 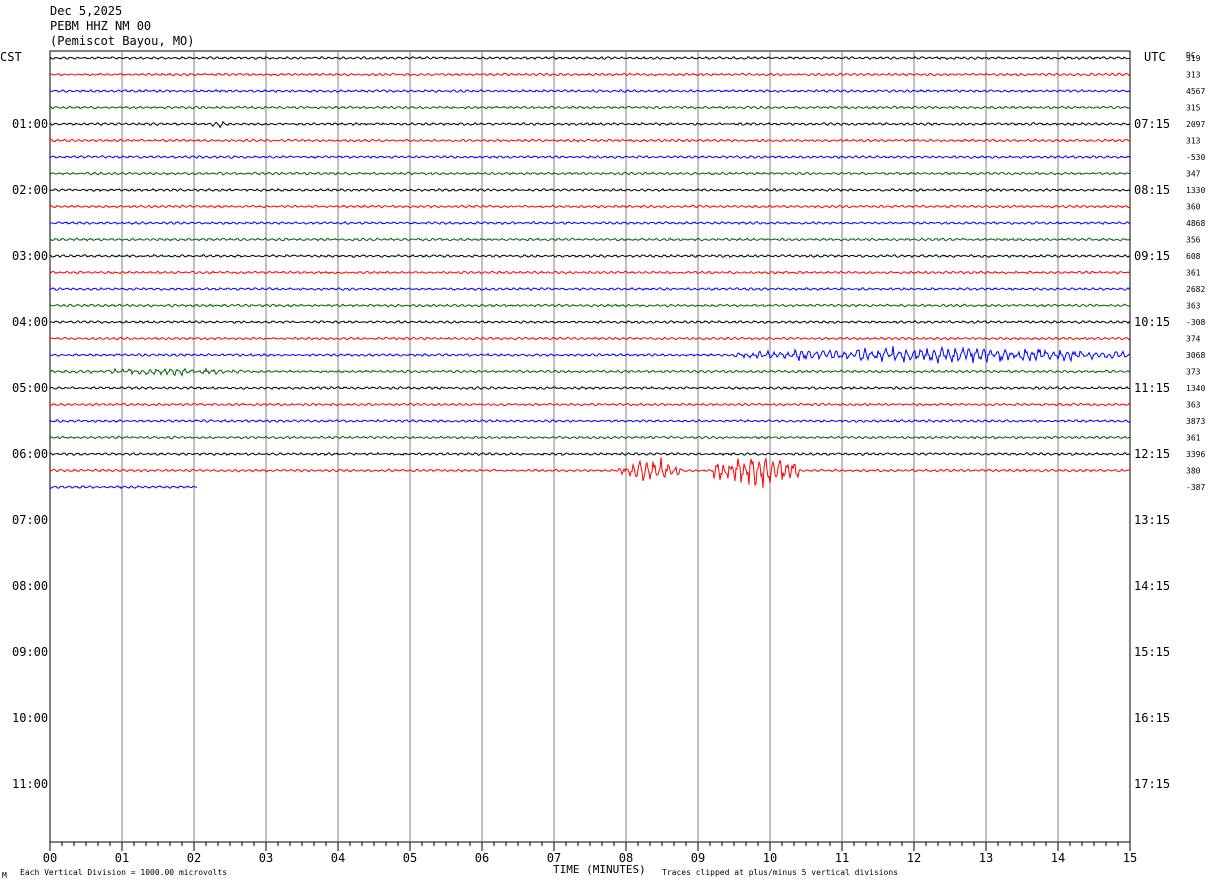 I want to click on x-tick-label: 08, so click(x=626, y=858).